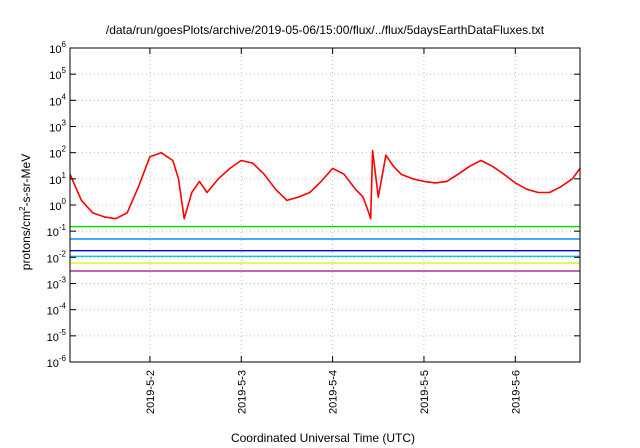 The height and width of the screenshot is (448, 640). What do you see at coordinates (63, 358) in the screenshot?
I see `y-tick-exponent: -6` at bounding box center [63, 358].